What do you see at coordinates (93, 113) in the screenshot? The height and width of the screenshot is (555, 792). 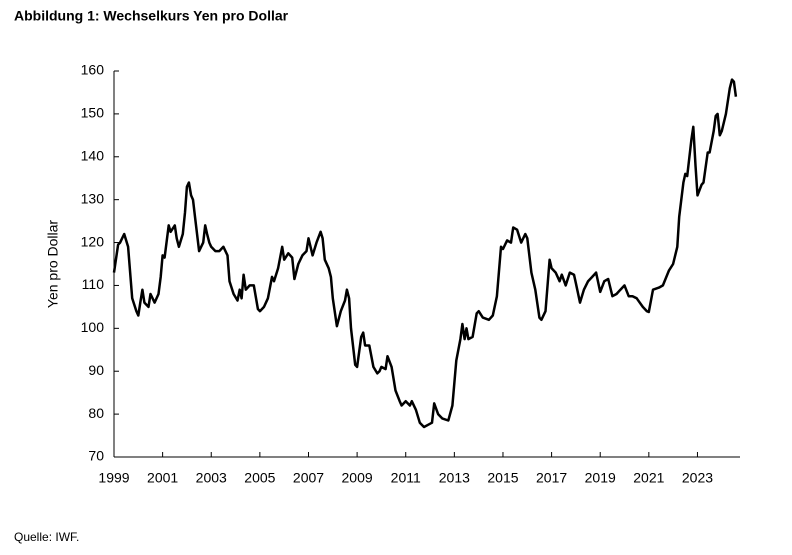 I see `y-tick-label: 150` at bounding box center [93, 113].